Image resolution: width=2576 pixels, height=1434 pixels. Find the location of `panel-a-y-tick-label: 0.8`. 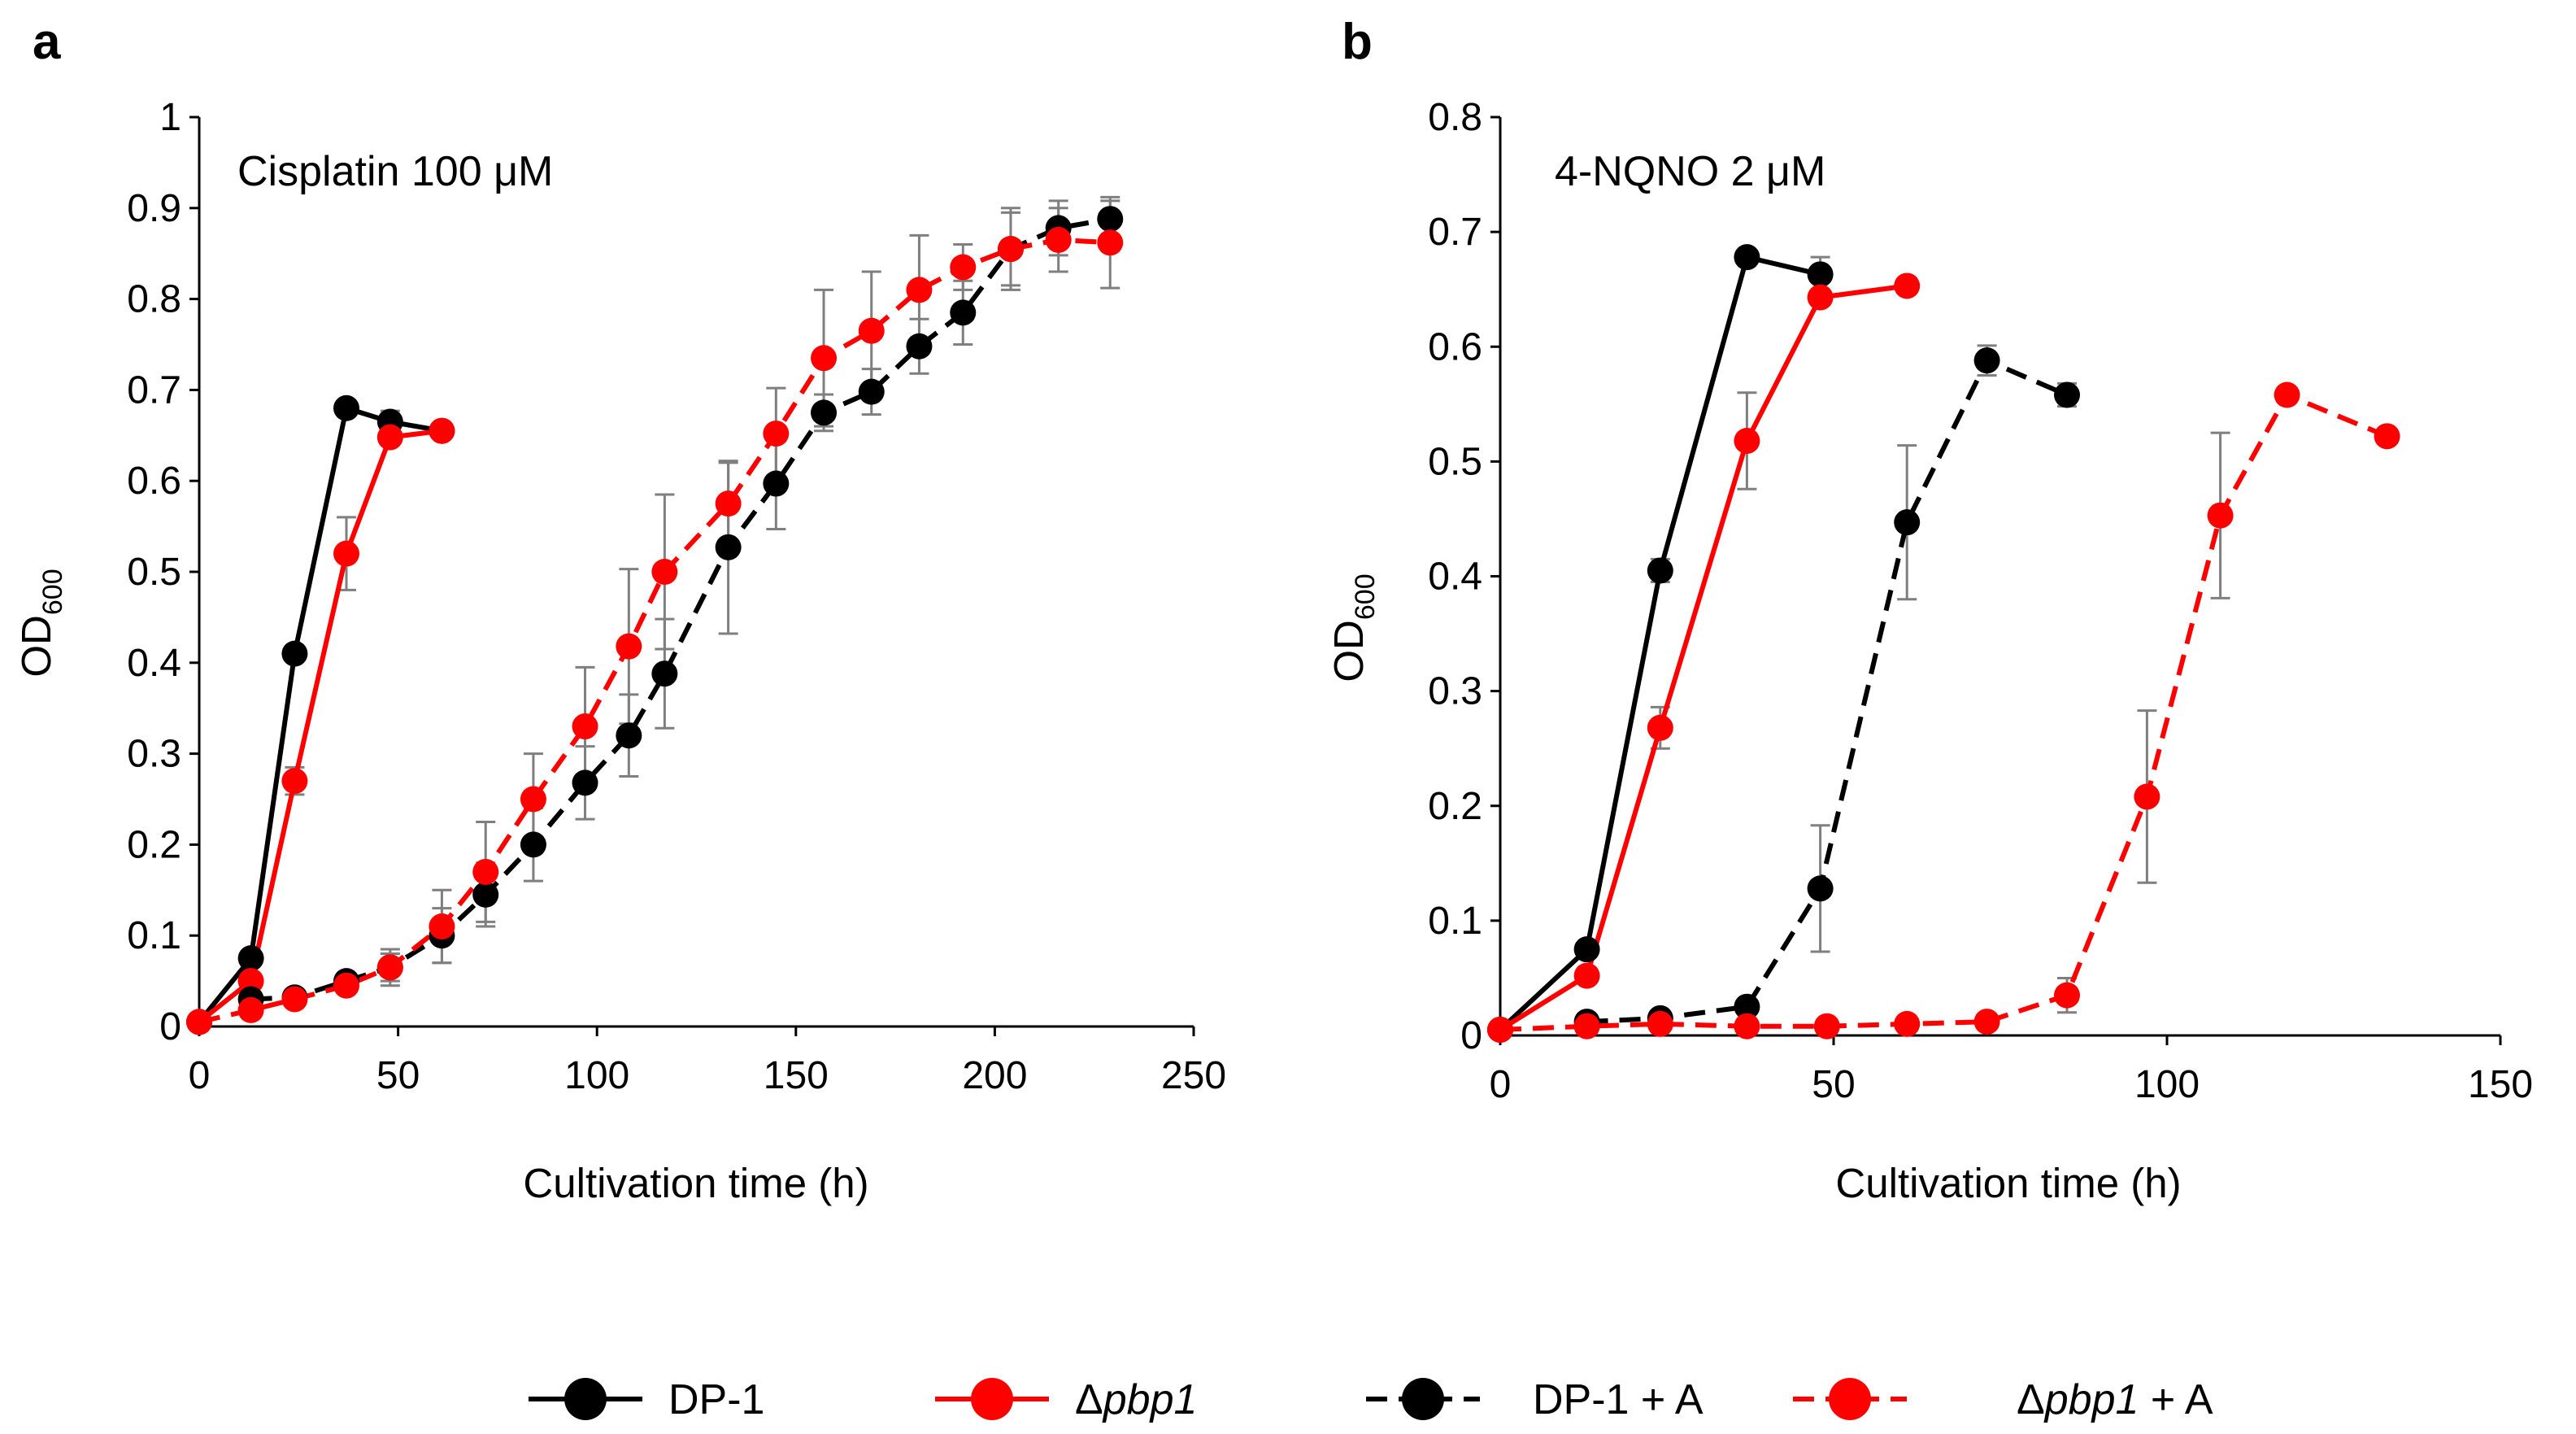

panel-a-y-tick-label: 0.8 is located at coordinates (154, 299).